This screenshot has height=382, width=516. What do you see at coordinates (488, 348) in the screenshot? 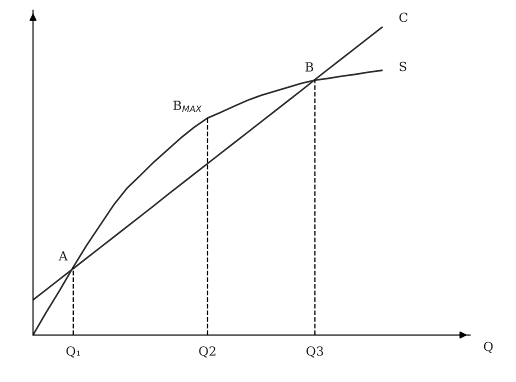
I see `text: Q` at bounding box center [488, 348].